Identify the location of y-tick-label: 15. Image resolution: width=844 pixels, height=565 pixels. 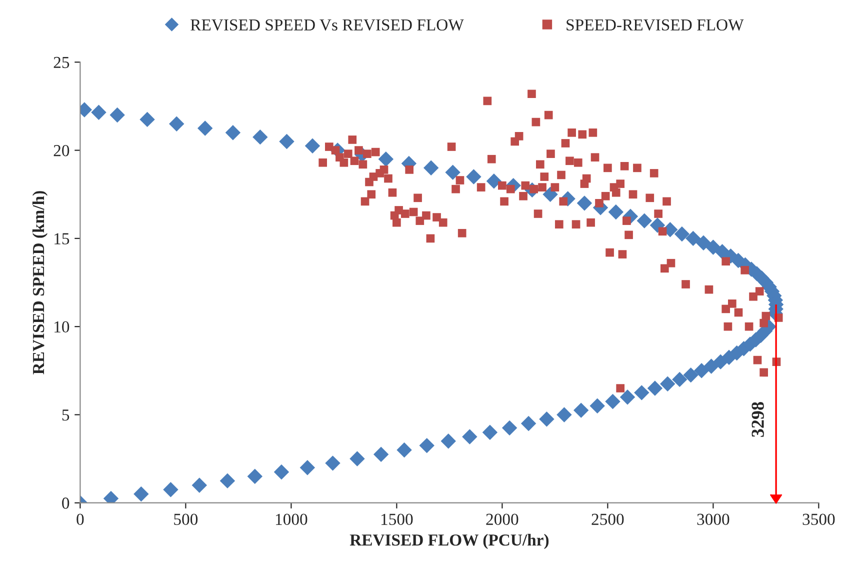
(62, 238).